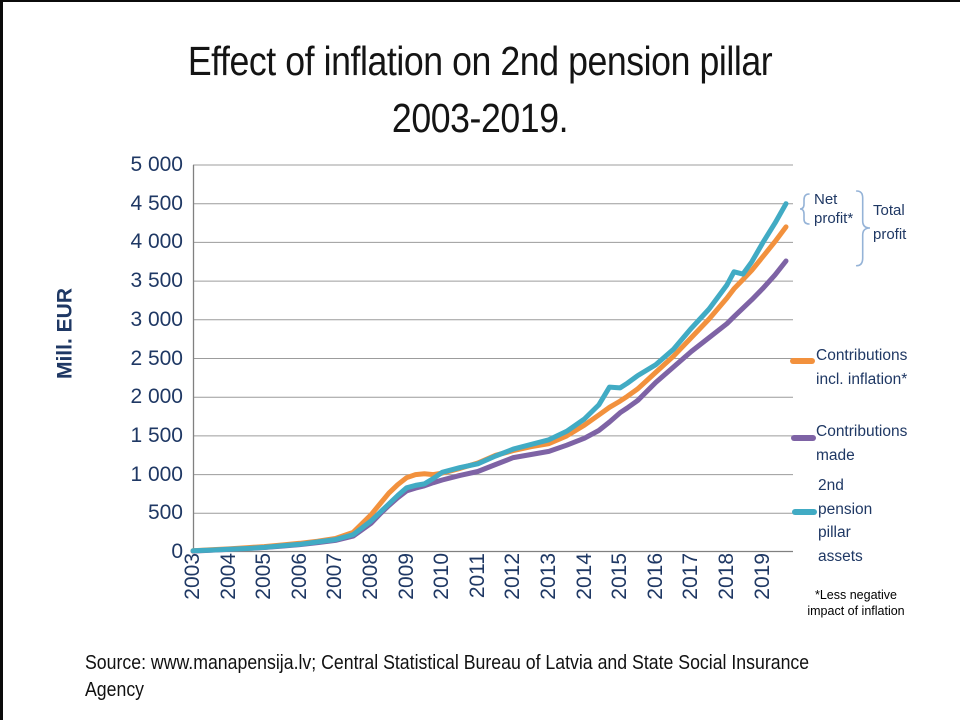 Image resolution: width=960 pixels, height=720 pixels. What do you see at coordinates (584, 576) in the screenshot?
I see `x-axis-tick-label: 2014` at bounding box center [584, 576].